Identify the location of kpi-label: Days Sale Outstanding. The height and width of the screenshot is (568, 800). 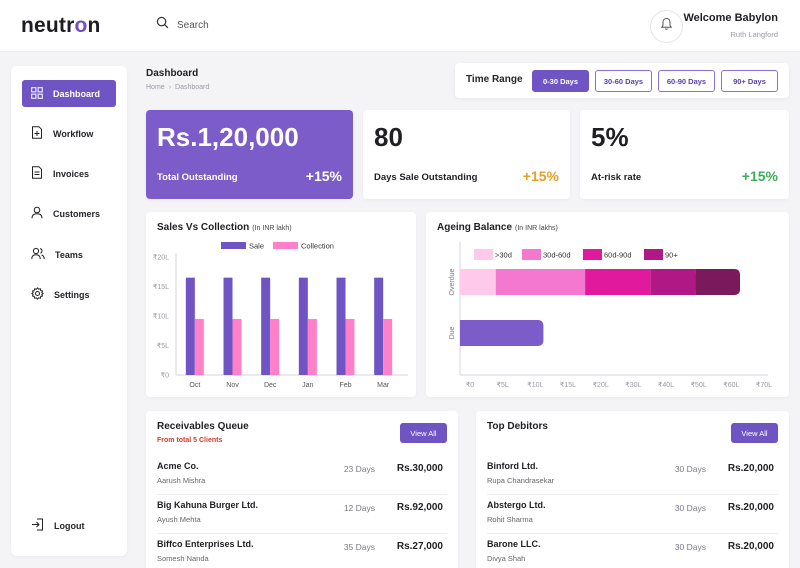
(426, 177).